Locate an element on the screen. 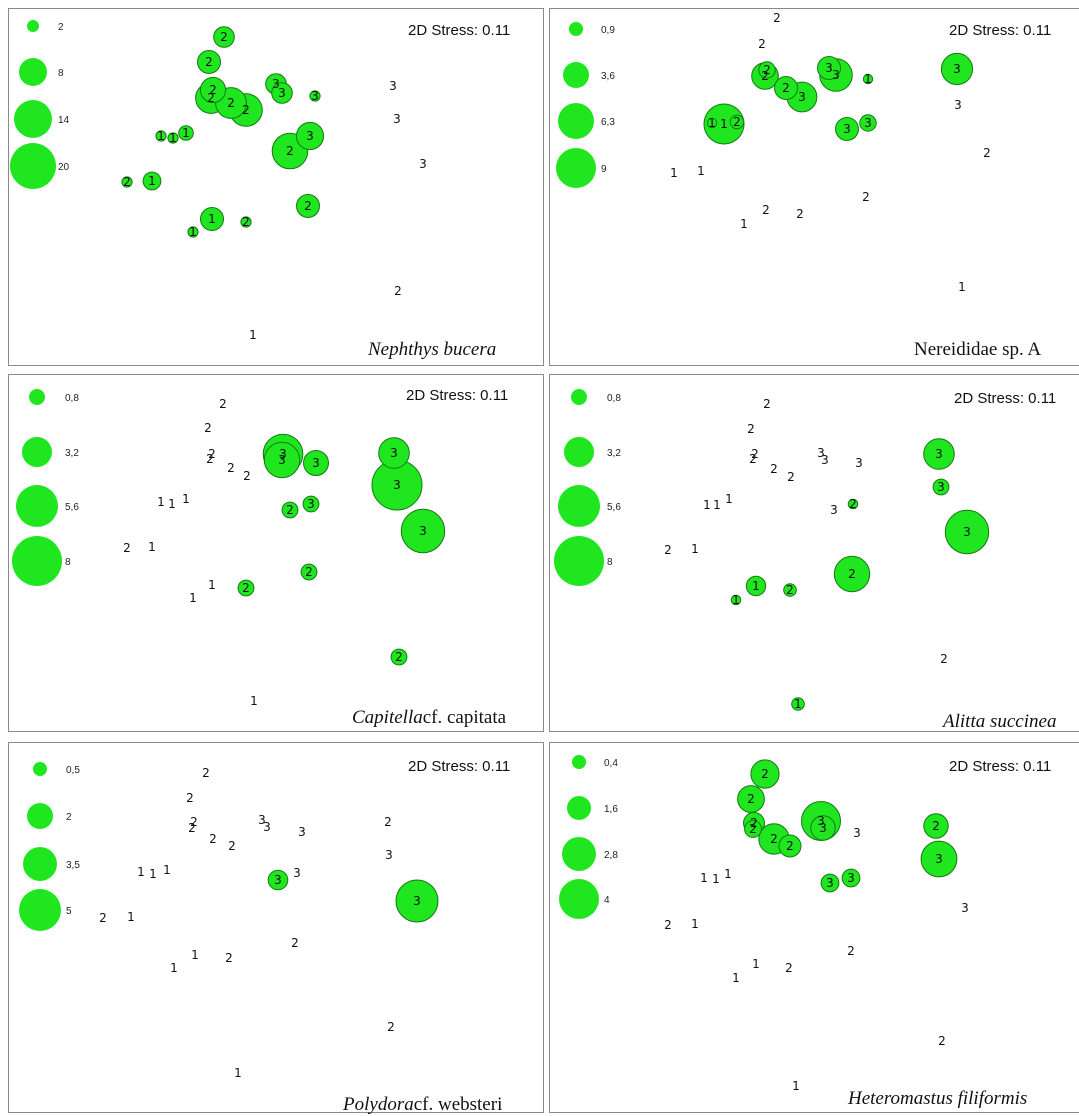  size-legend: 0,4 1,6 2,8 4 is located at coordinates (588, 837).